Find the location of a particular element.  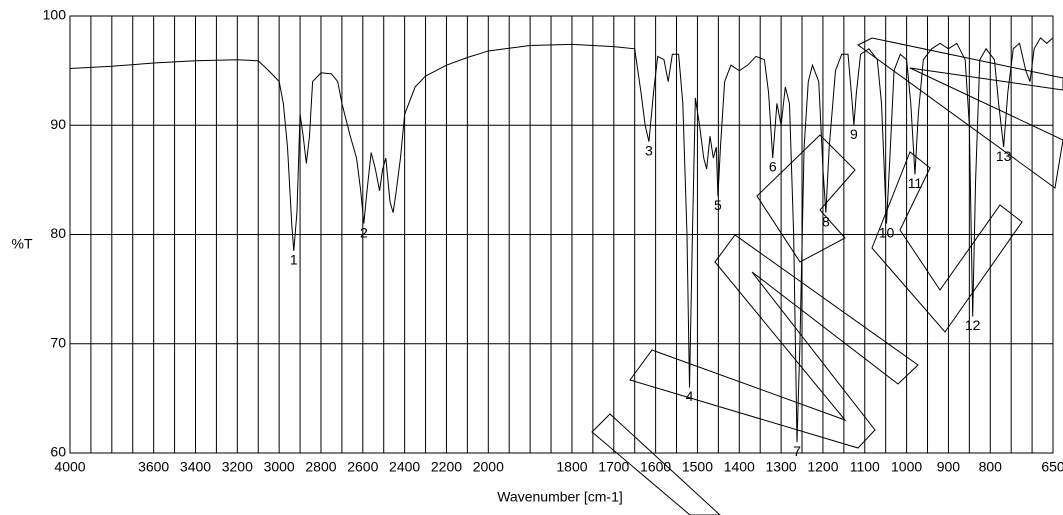

peak-label: 2 is located at coordinates (364, 232).